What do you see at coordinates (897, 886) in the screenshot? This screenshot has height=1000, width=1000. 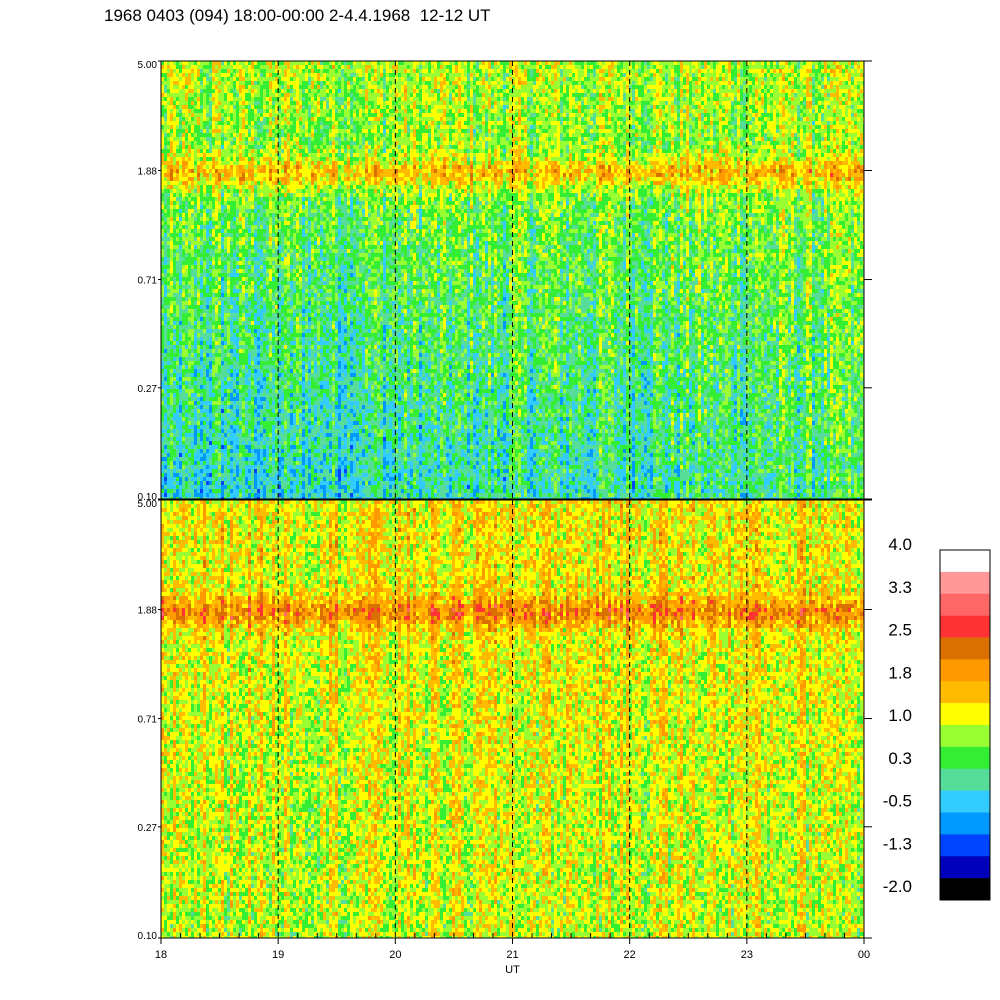 I see `colorbar-label: -2.0` at bounding box center [897, 886].